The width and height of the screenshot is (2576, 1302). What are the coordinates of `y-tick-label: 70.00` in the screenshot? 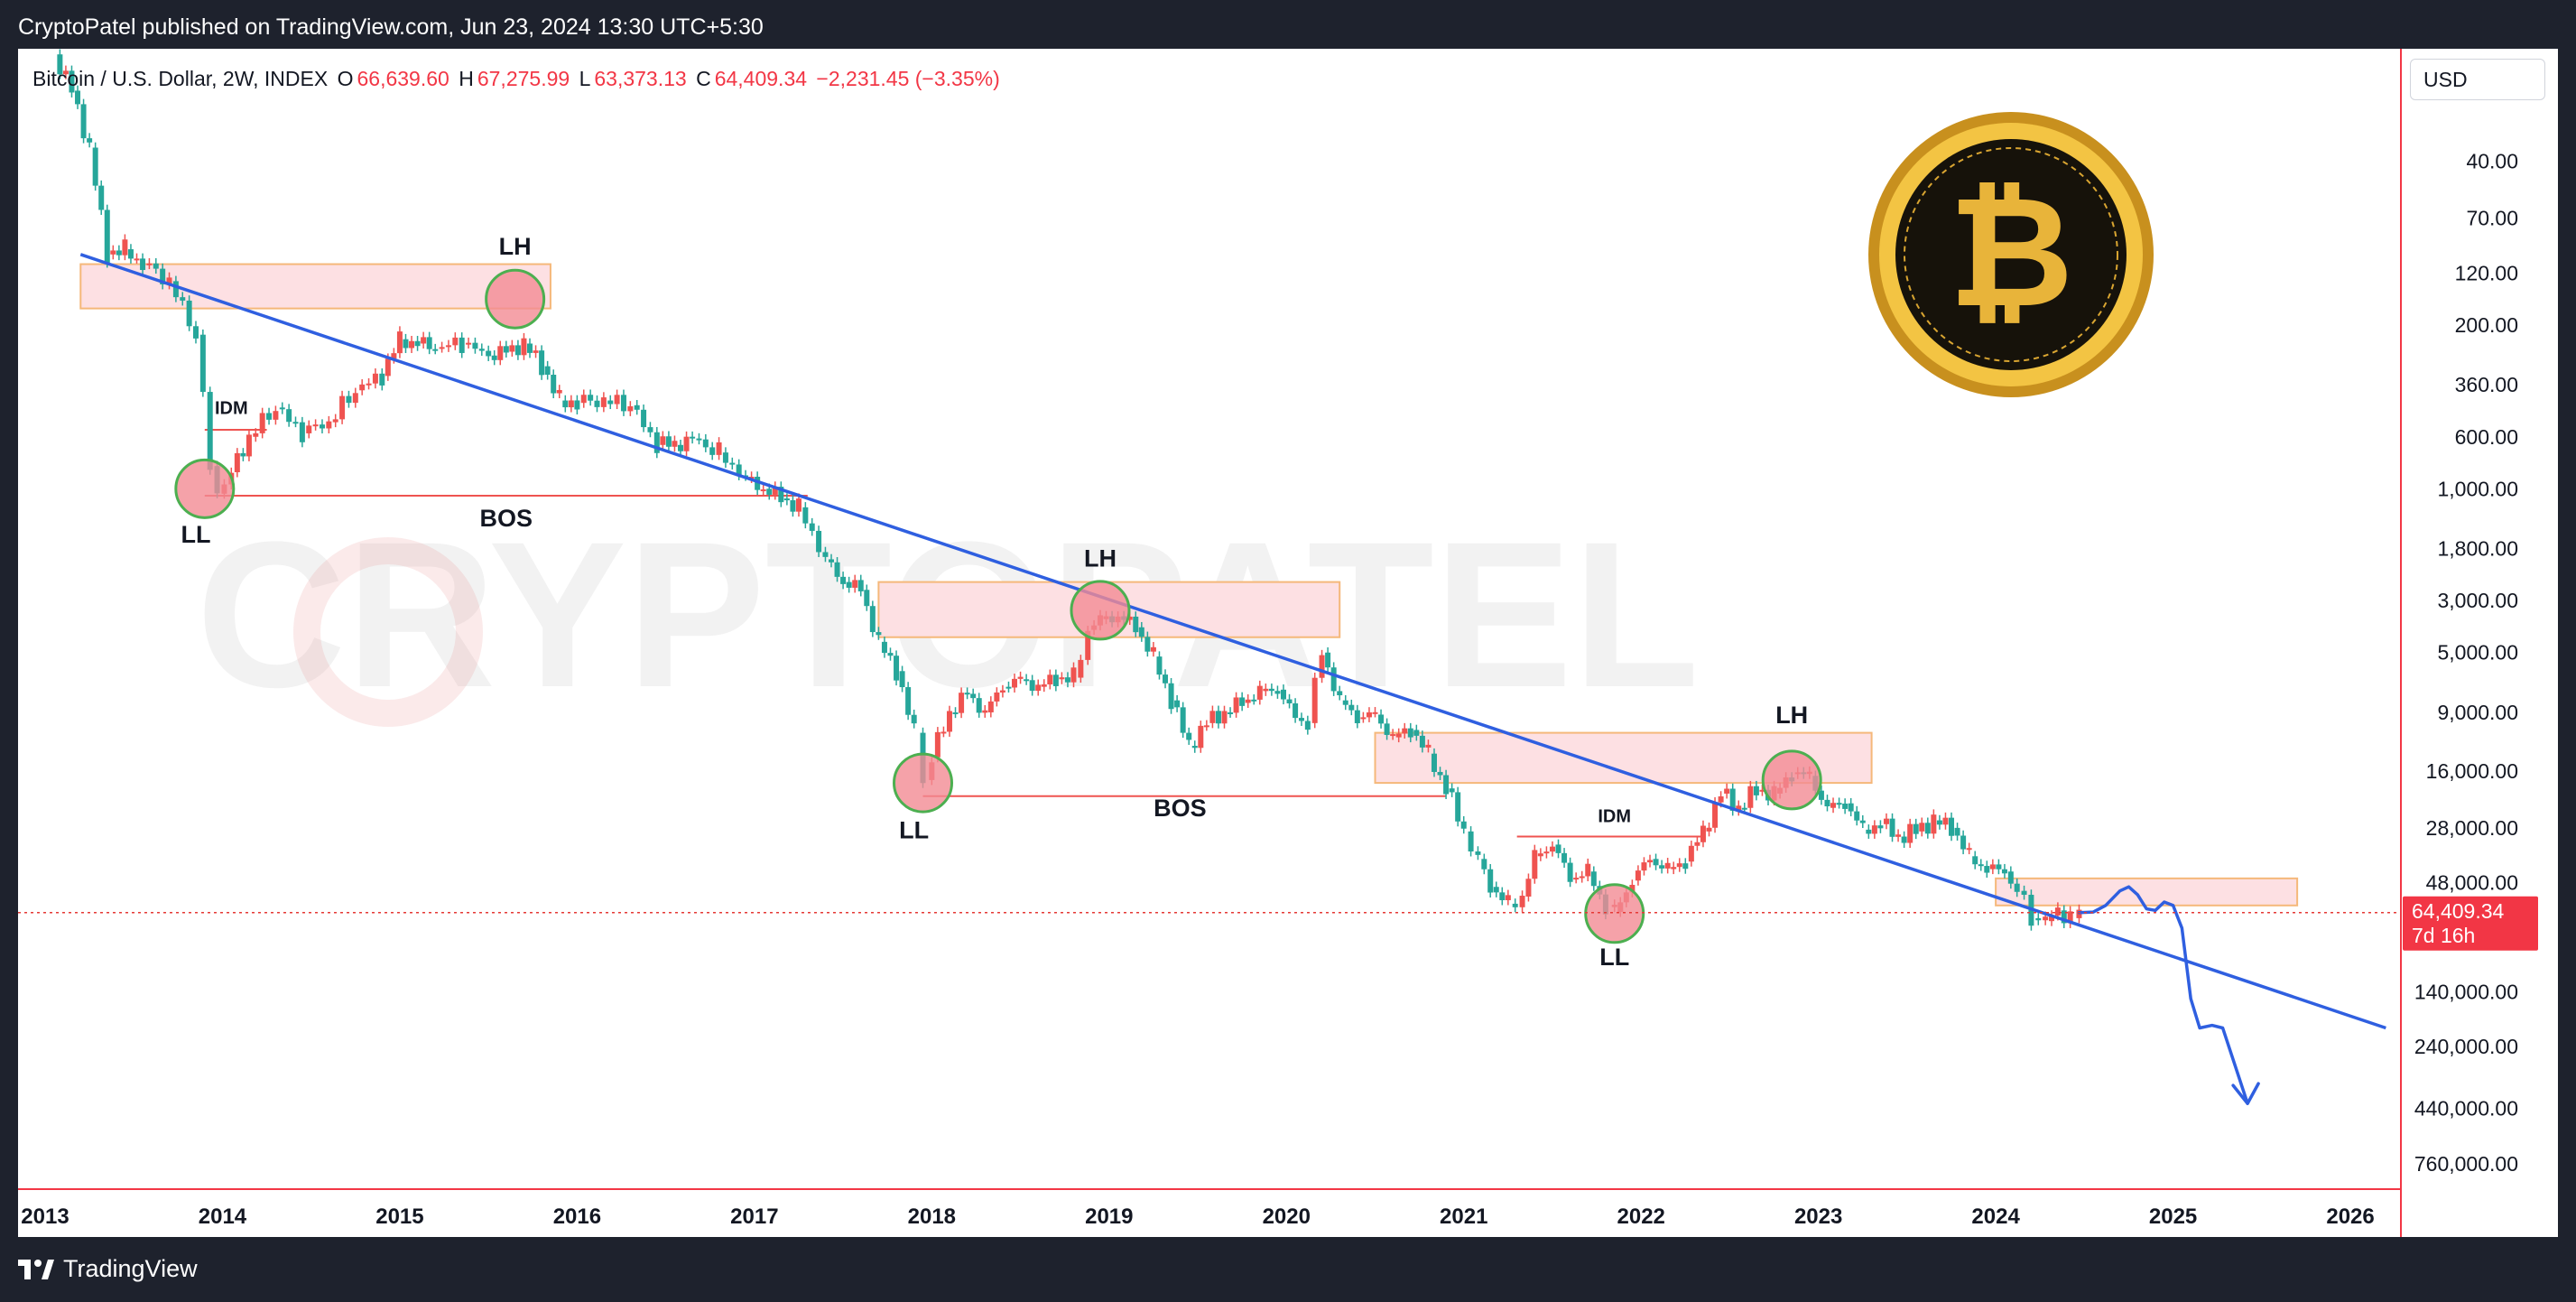 It's located at (2492, 218).